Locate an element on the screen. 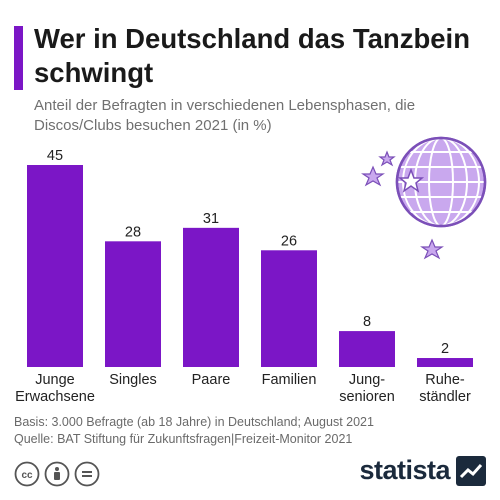  category-label-5-line2: ständler is located at coordinates (445, 397).